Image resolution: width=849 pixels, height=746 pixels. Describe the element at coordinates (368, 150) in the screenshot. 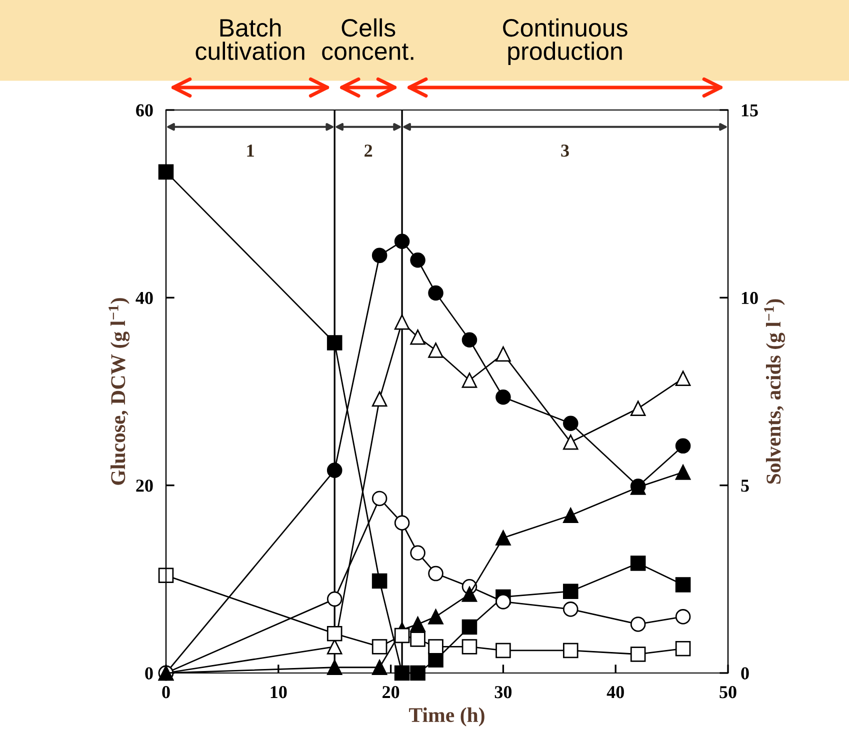

I see `annotation: 2` at that location.